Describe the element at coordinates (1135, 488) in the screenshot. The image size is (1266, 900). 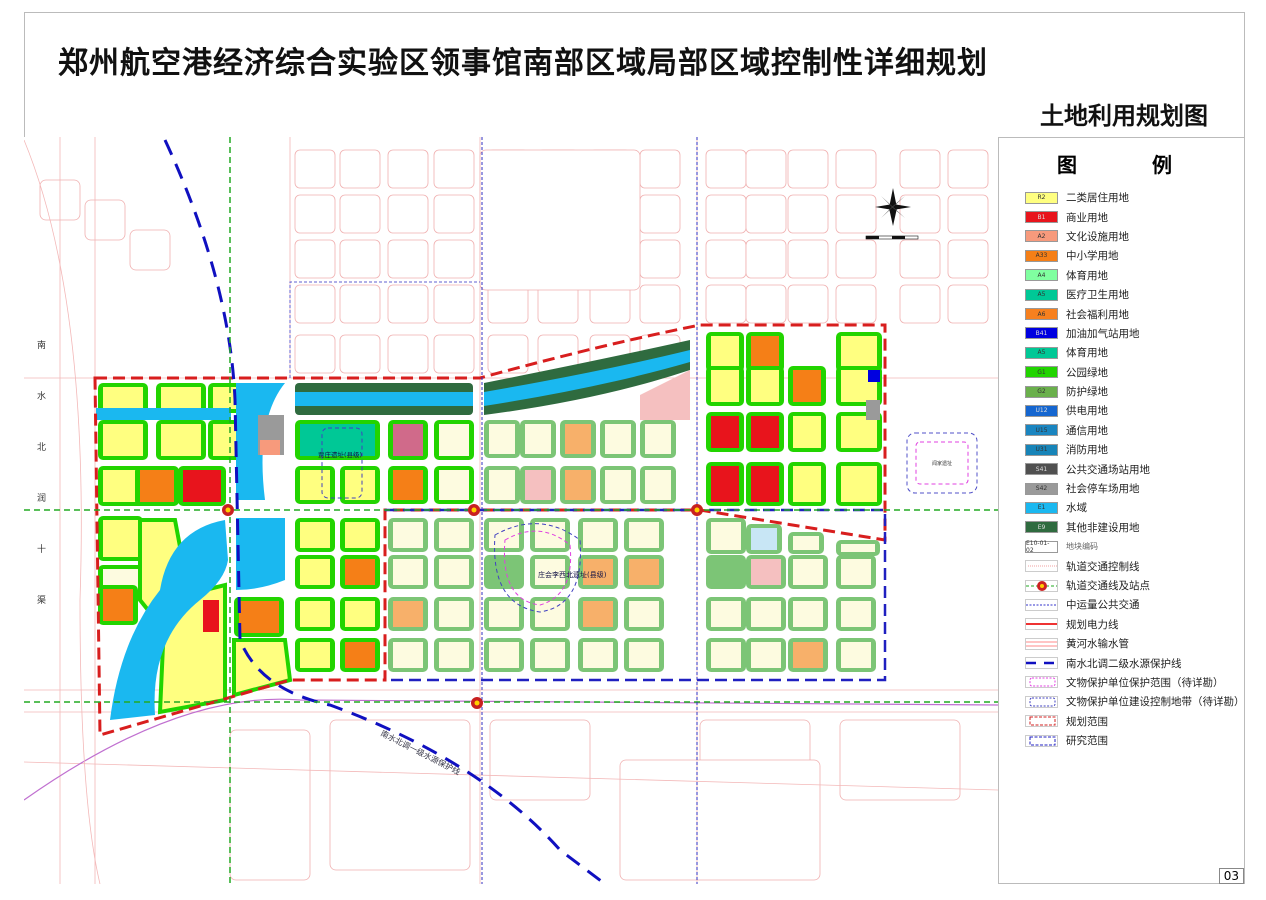
I see `legend-item: S42 社会停车场用地` at that location.